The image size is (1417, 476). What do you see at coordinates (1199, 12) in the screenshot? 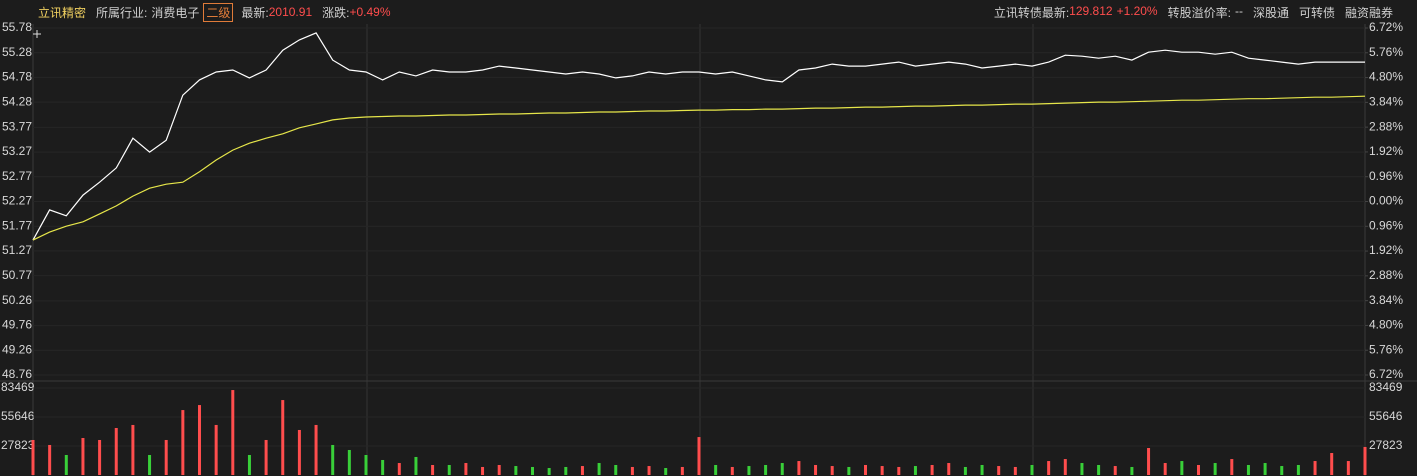
I see `premium-label: 转股溢价率:` at bounding box center [1199, 12].